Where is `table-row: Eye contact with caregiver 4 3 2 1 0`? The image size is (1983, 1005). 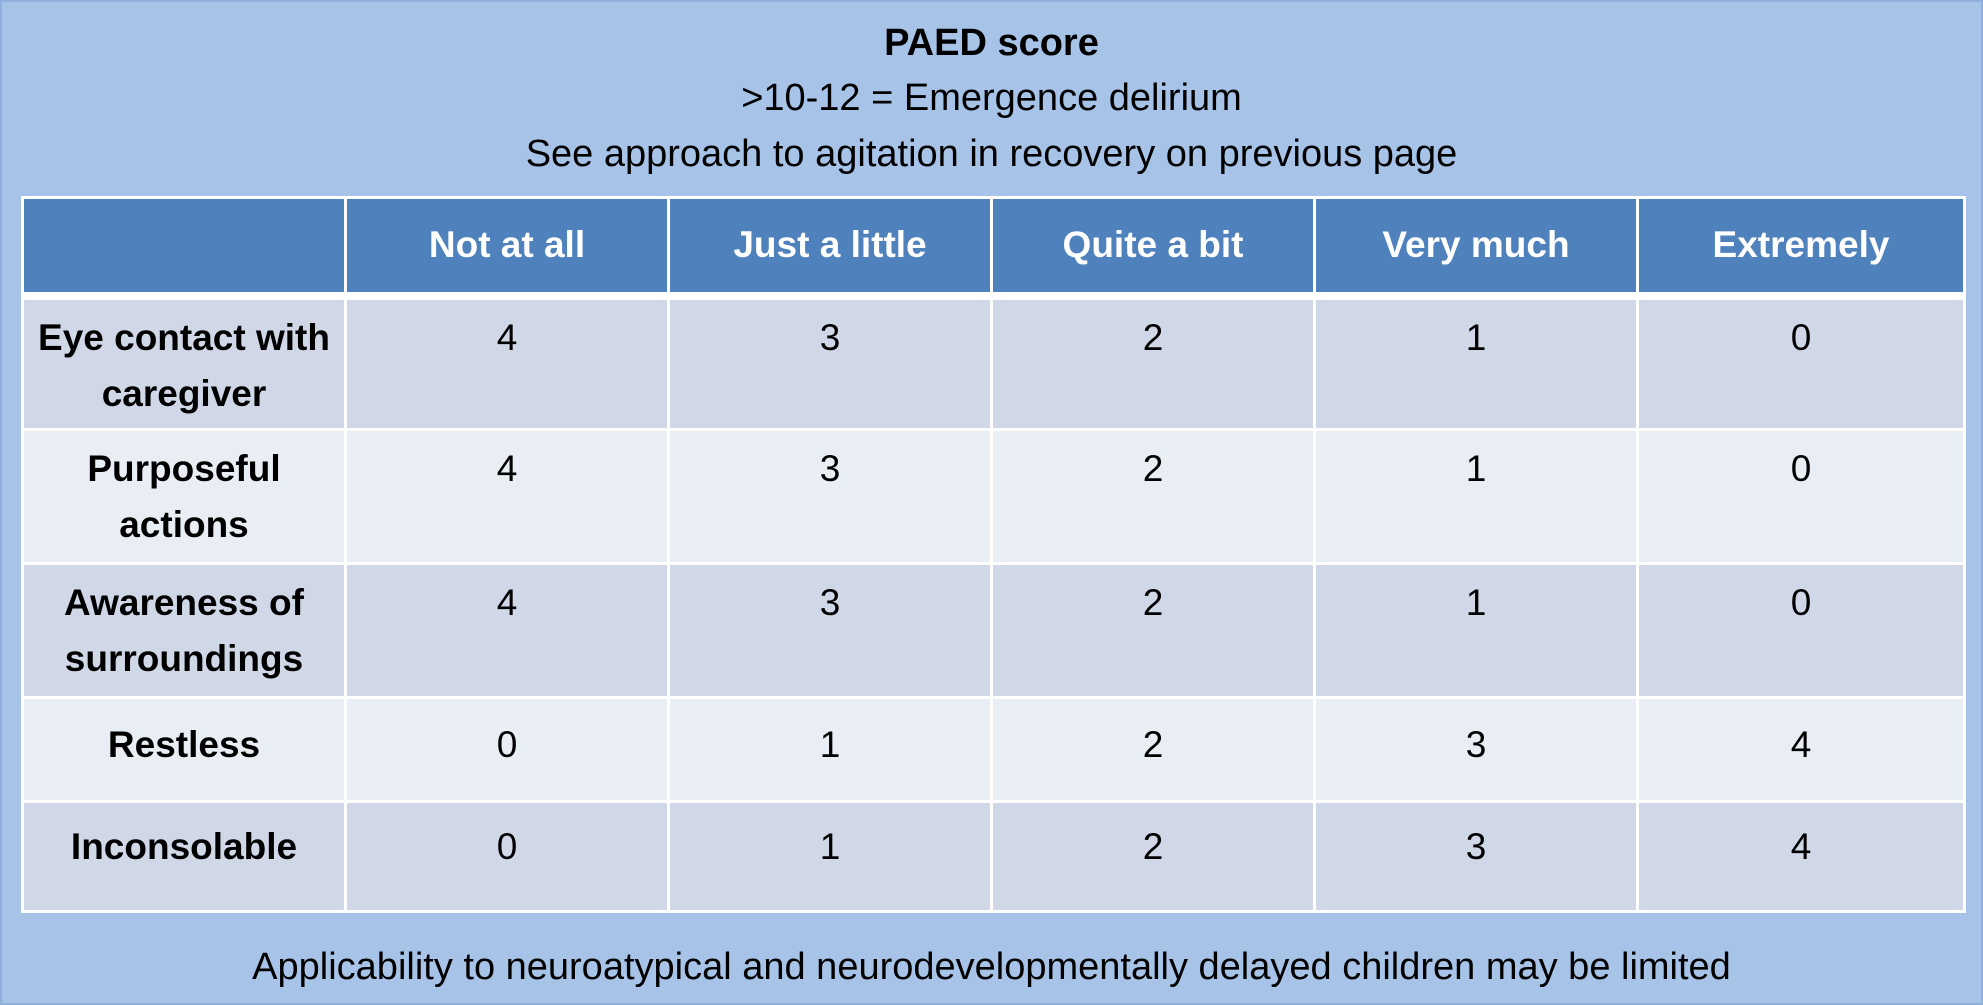
table-row: Eye contact with caregiver 4 3 2 1 0 is located at coordinates (993, 362).